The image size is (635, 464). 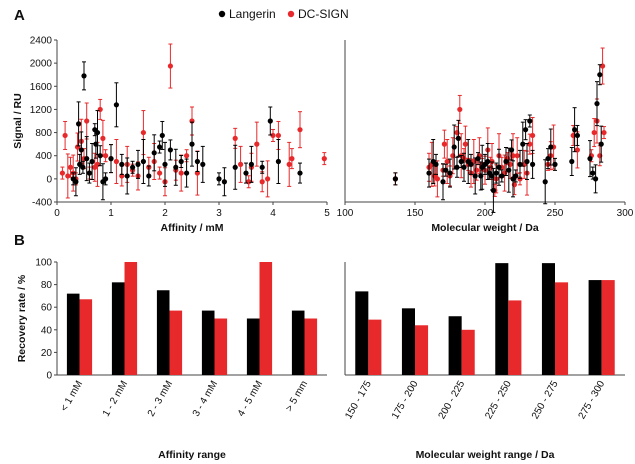 I want to click on x-tick-label: 150, so click(x=415, y=213).